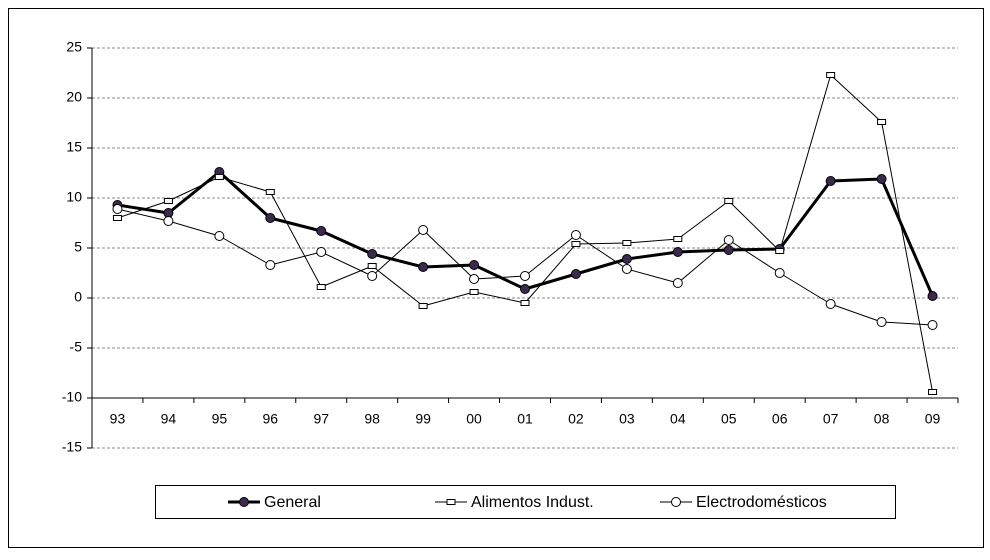 This screenshot has width=990, height=560. What do you see at coordinates (78, 297) in the screenshot?
I see `y-tick-label: 0` at bounding box center [78, 297].